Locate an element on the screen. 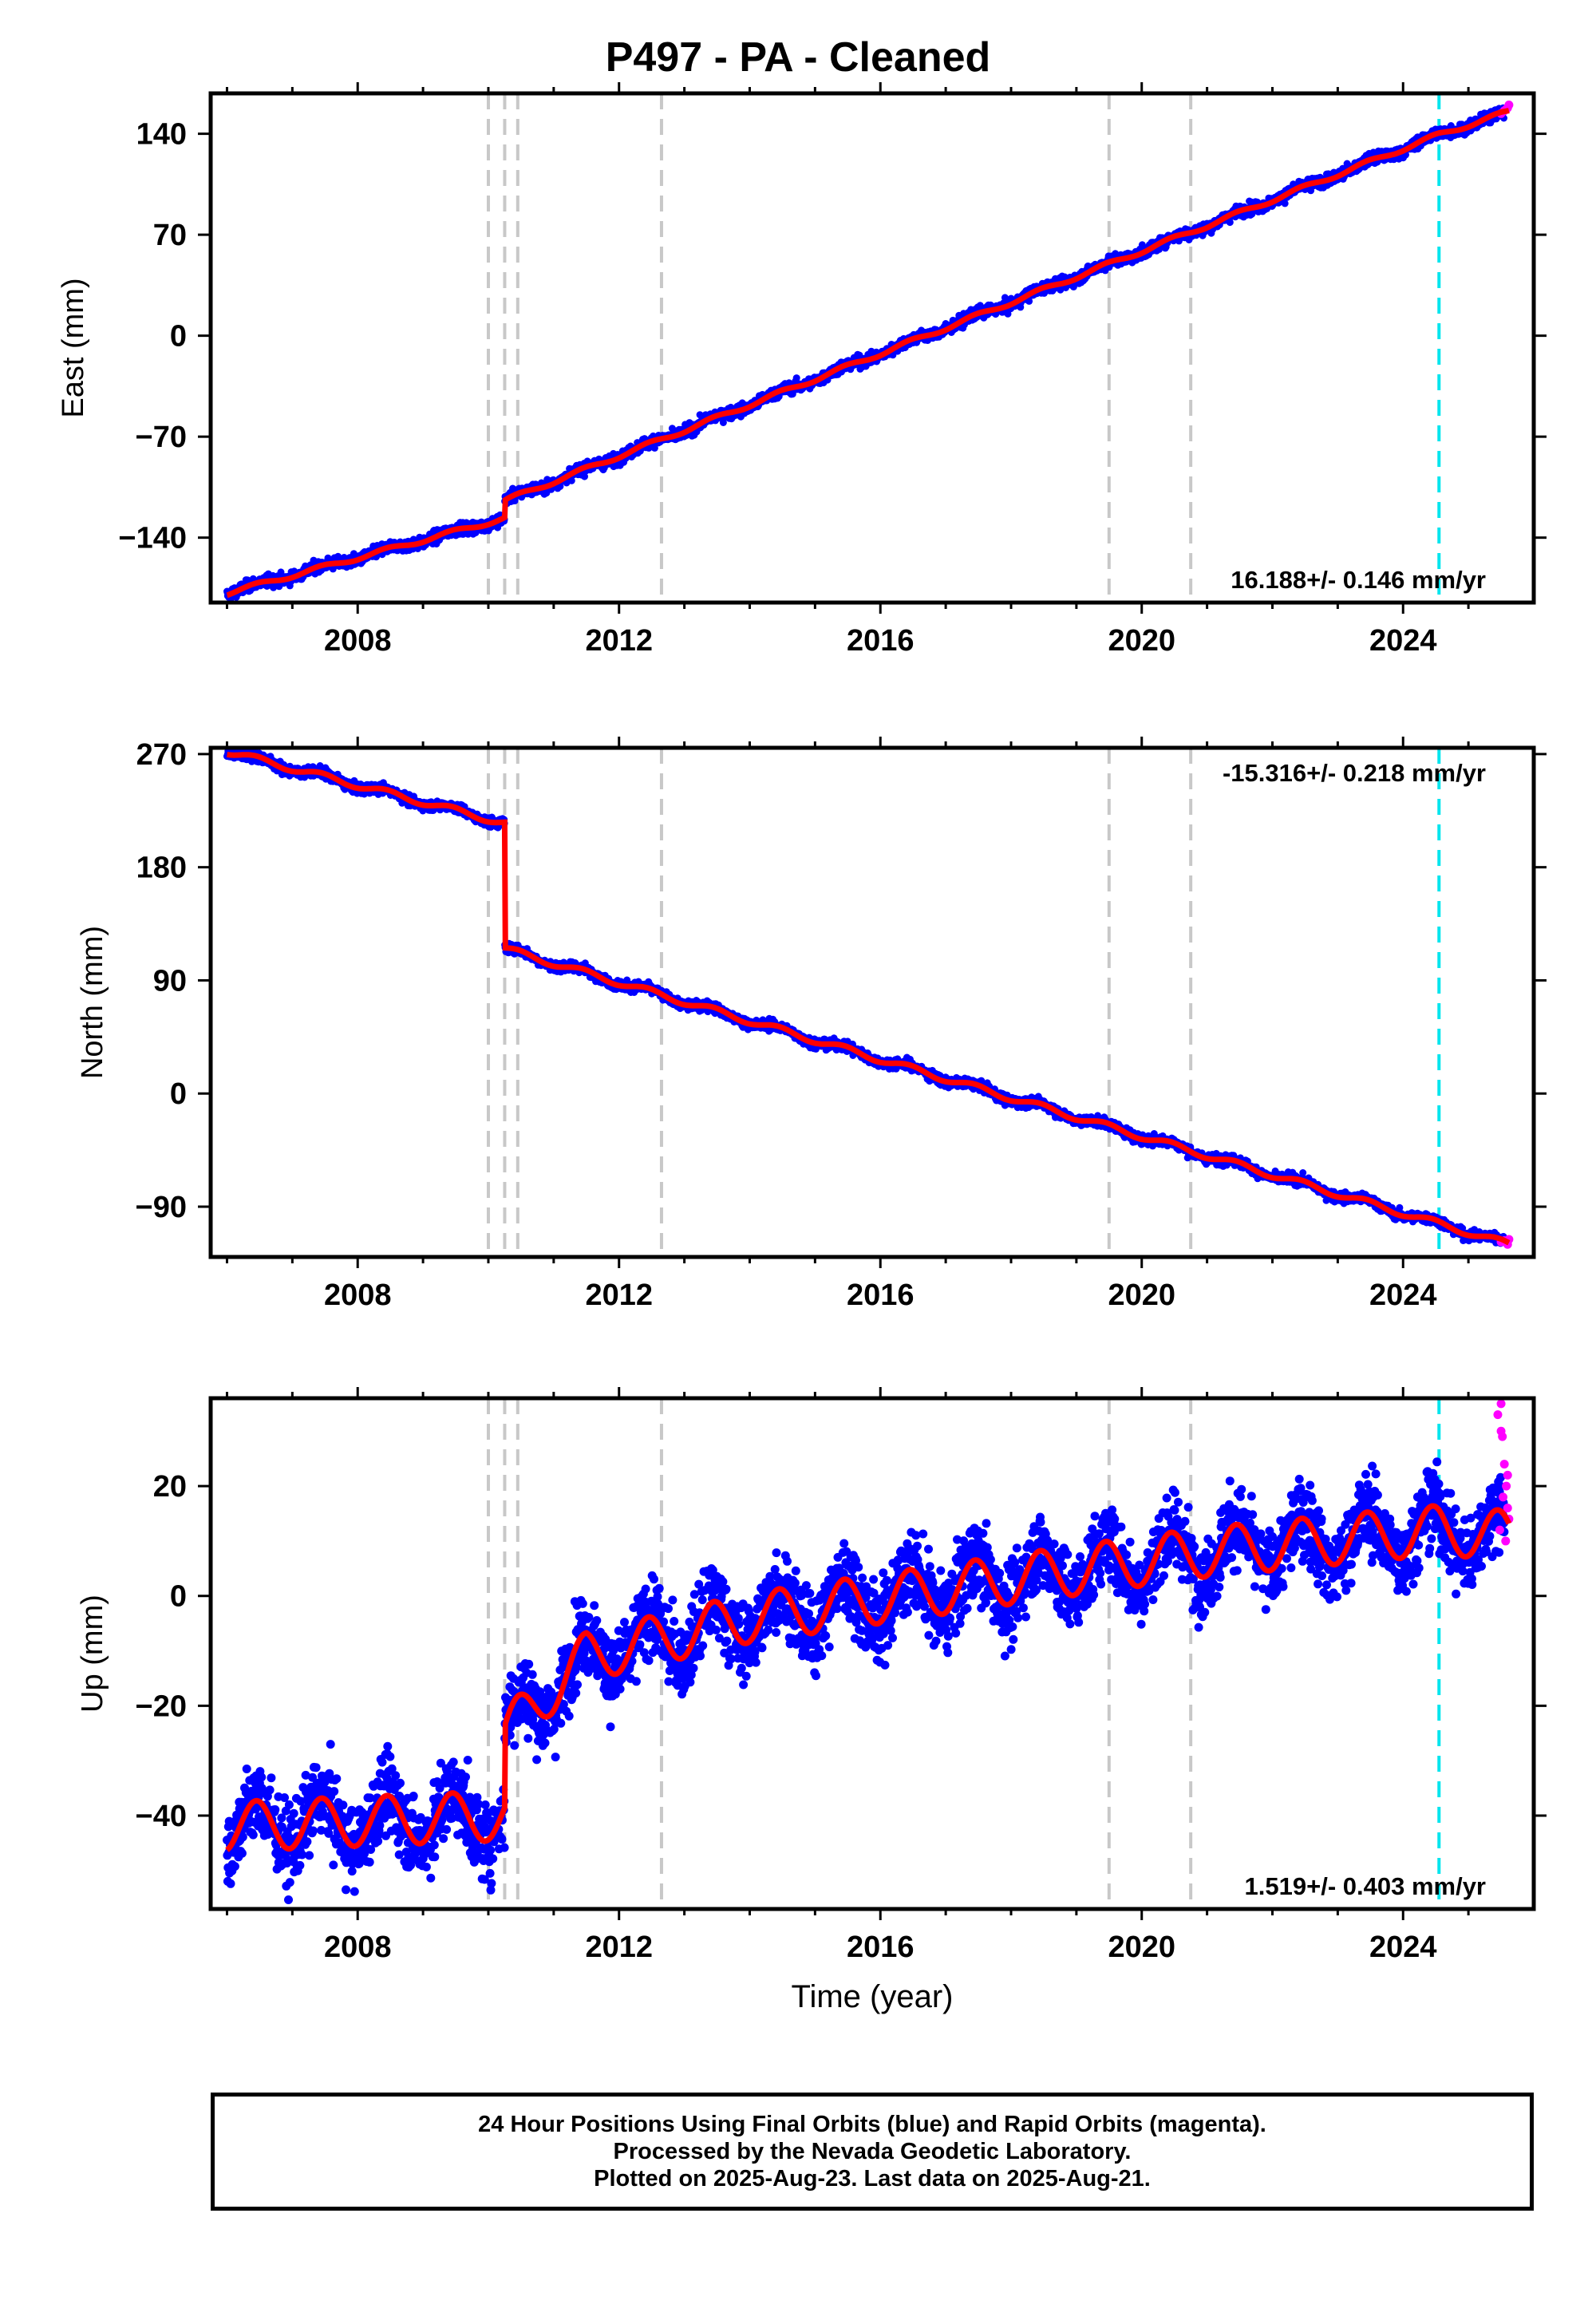  y-axis-label: East (mm) is located at coordinates (73, 347).